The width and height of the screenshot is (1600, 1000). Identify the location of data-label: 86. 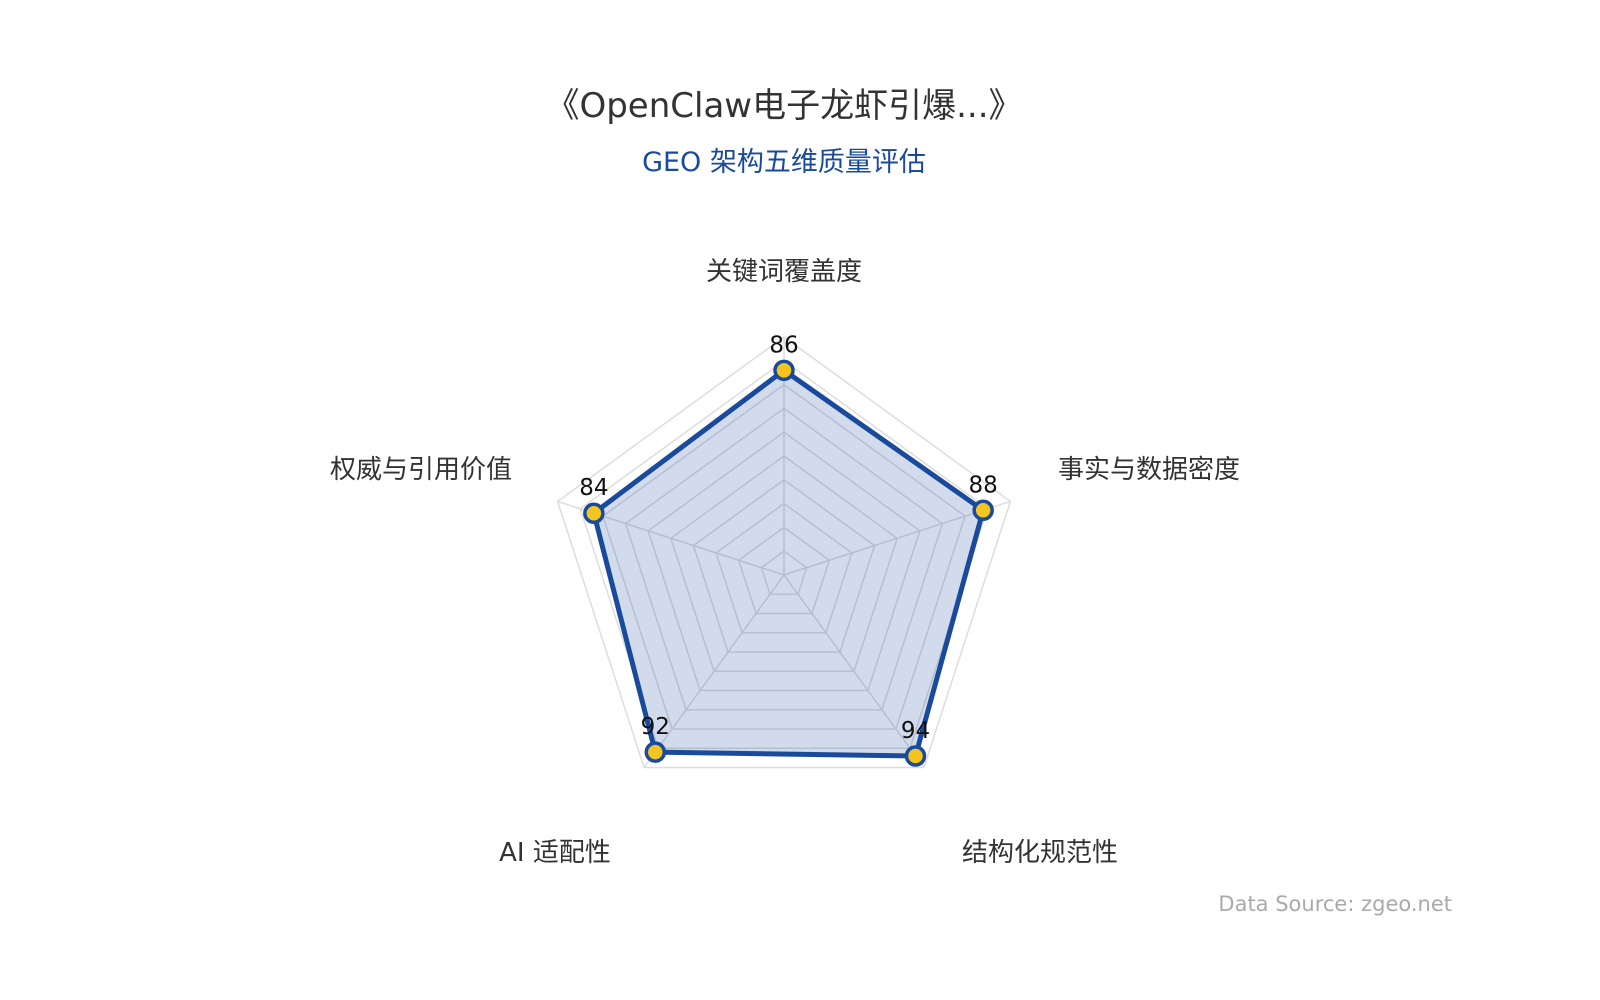
(783, 345).